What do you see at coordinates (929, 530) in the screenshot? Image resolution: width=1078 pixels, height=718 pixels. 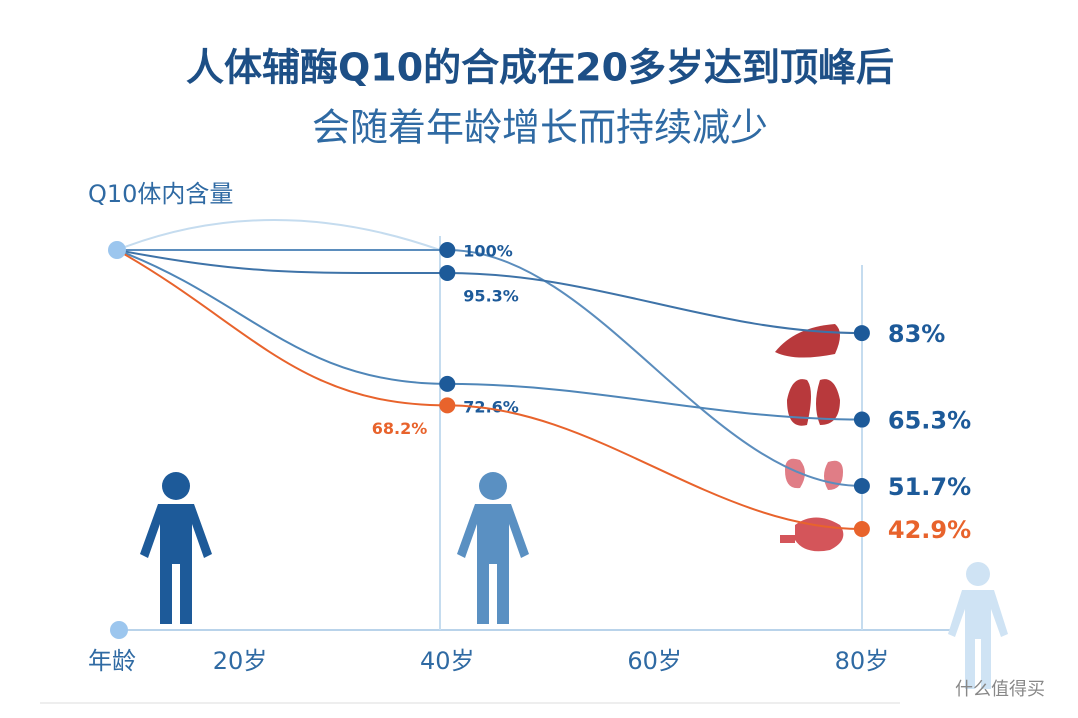 I see `data-label: 42.9%` at bounding box center [929, 530].